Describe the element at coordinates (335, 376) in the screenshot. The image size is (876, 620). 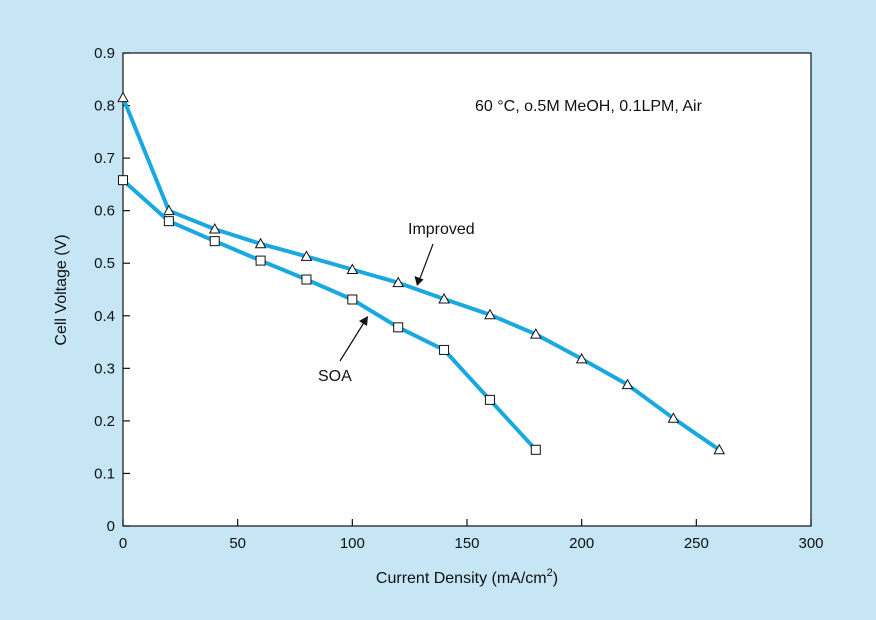
I see `callout-label-soa: SOA` at that location.